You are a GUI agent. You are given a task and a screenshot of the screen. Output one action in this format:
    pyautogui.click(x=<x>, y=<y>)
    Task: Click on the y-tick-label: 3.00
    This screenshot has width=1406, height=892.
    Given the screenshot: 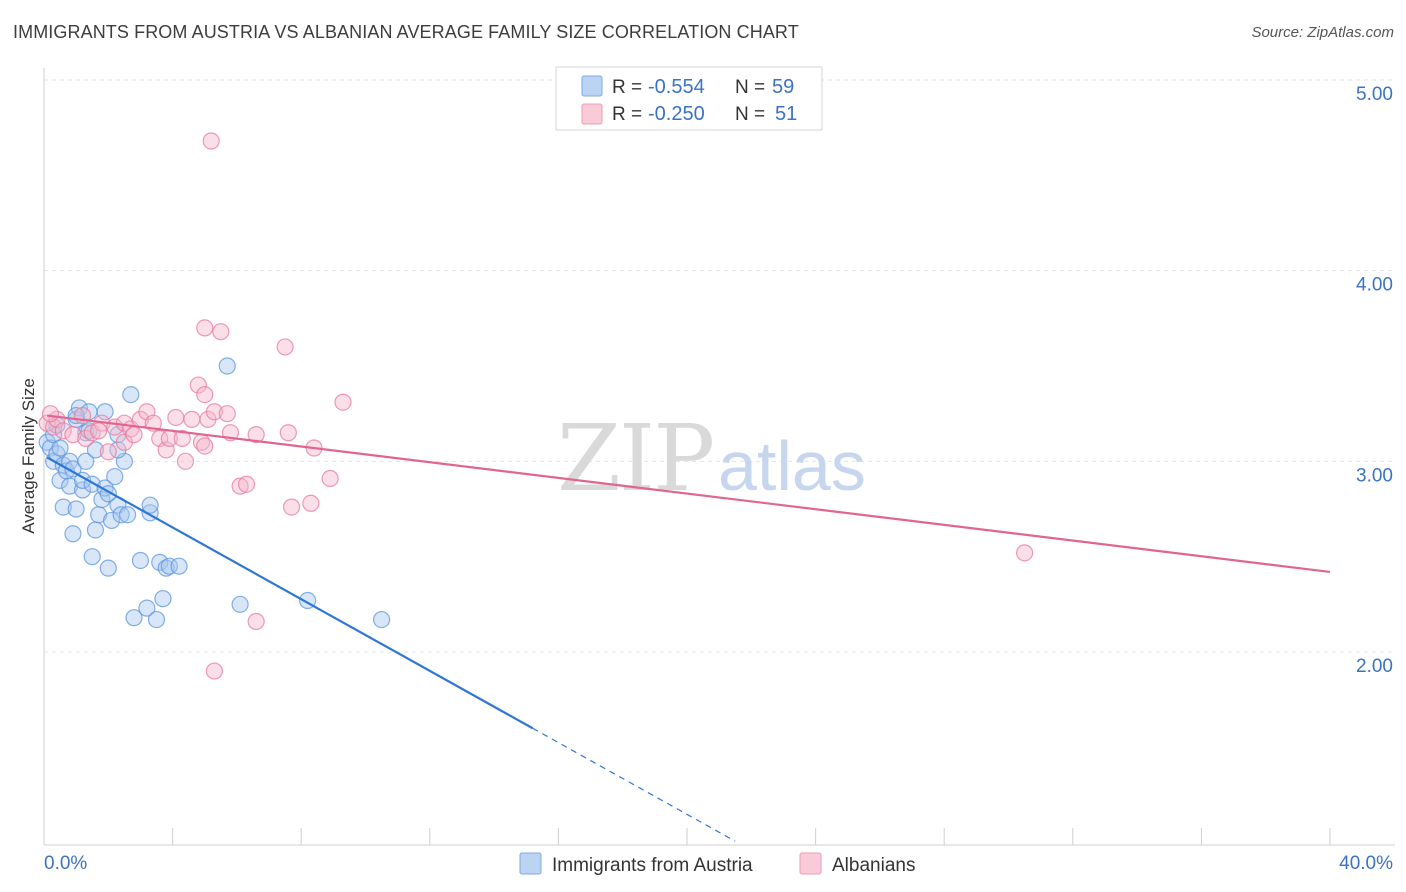 What is the action you would take?
    pyautogui.click(x=1374, y=475)
    